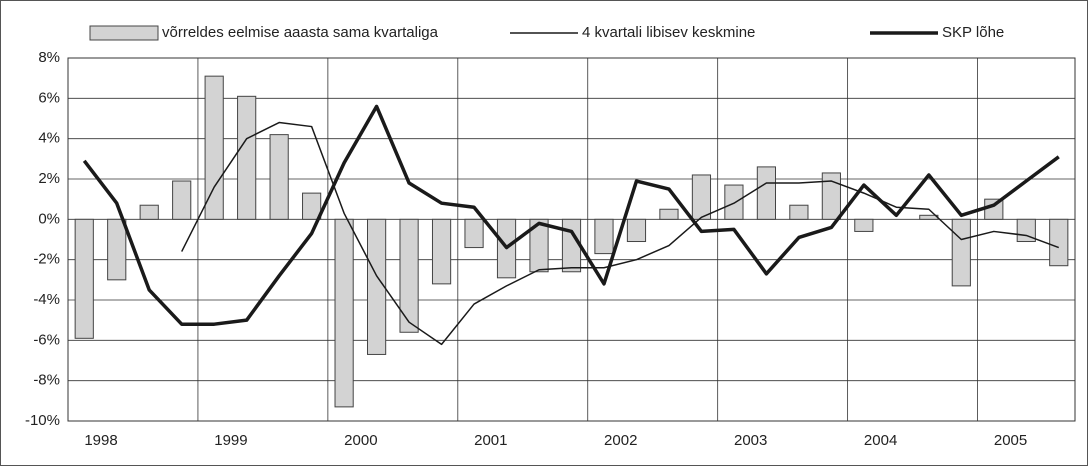 This screenshot has width=1089, height=471. I want to click on y-tick-label: -4%, so click(46, 299).